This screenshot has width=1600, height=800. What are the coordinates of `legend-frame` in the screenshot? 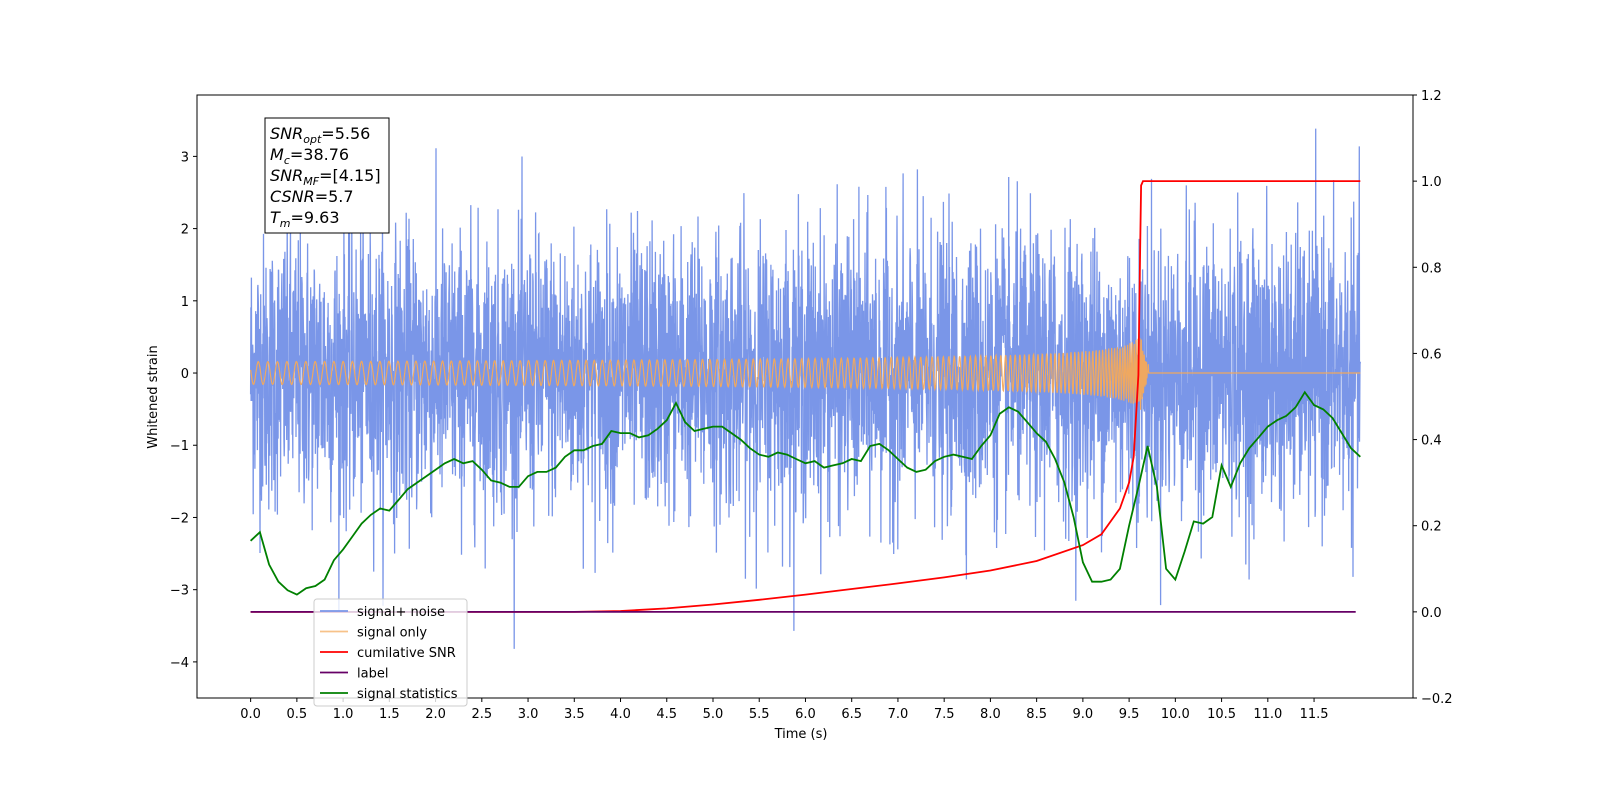 It's located at (390, 652).